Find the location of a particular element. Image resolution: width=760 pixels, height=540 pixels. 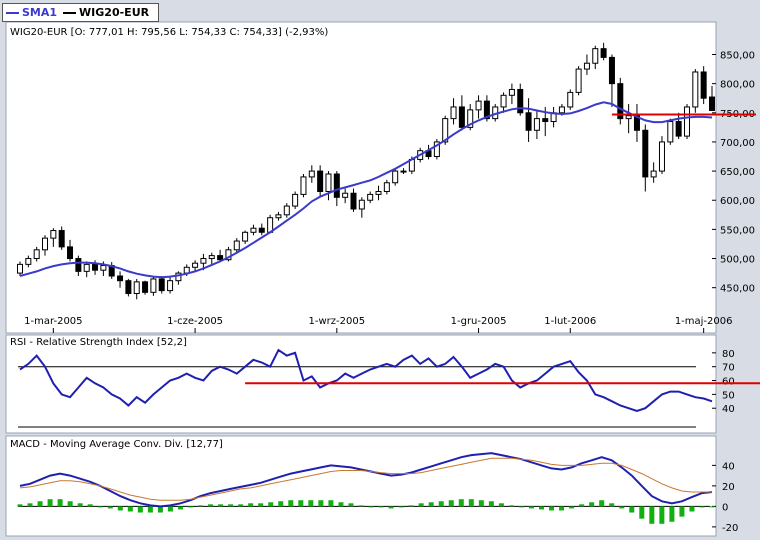

x-tick-label: 1-gru-2005 is located at coordinates (479, 321).